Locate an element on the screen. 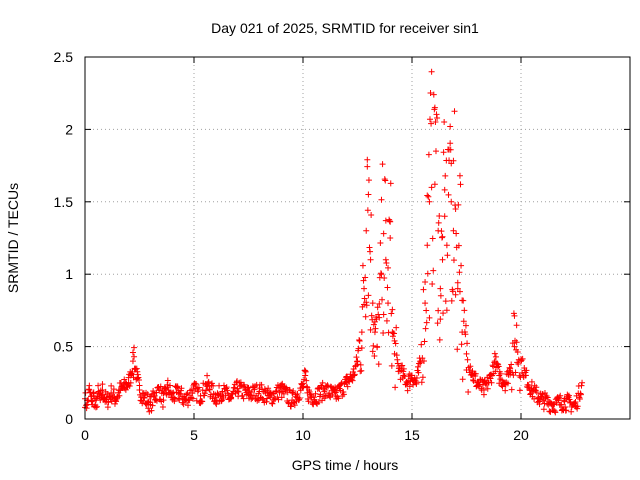  y-tick-label: 0.5 is located at coordinates (64, 347).